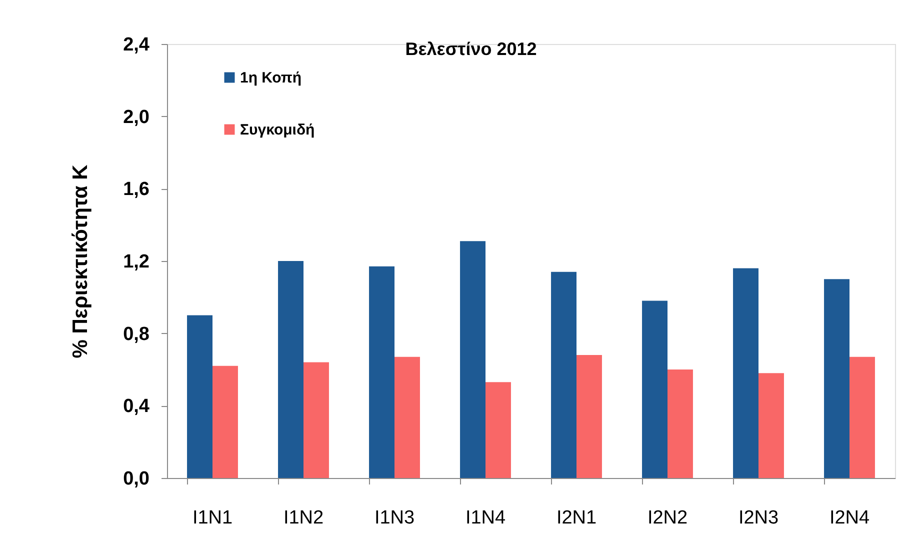 Image resolution: width=901 pixels, height=560 pixels. What do you see at coordinates (485, 518) in the screenshot?
I see `x-tick-label: I1N4` at bounding box center [485, 518].